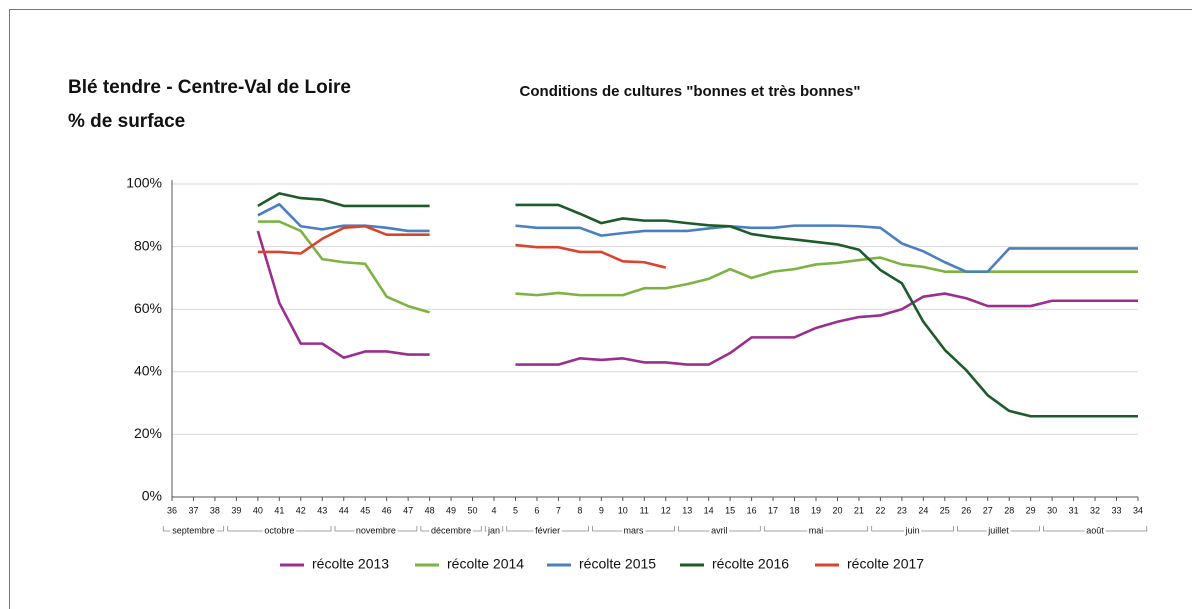 The image size is (1192, 609). Describe the element at coordinates (1052, 510) in the screenshot. I see `x-tick-label: 30` at that location.